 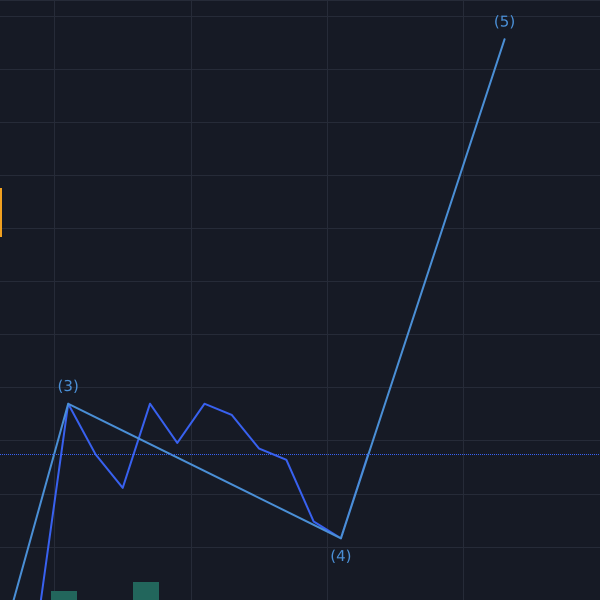 What do you see at coordinates (505, 21) in the screenshot?
I see `annotation: (5)` at bounding box center [505, 21].